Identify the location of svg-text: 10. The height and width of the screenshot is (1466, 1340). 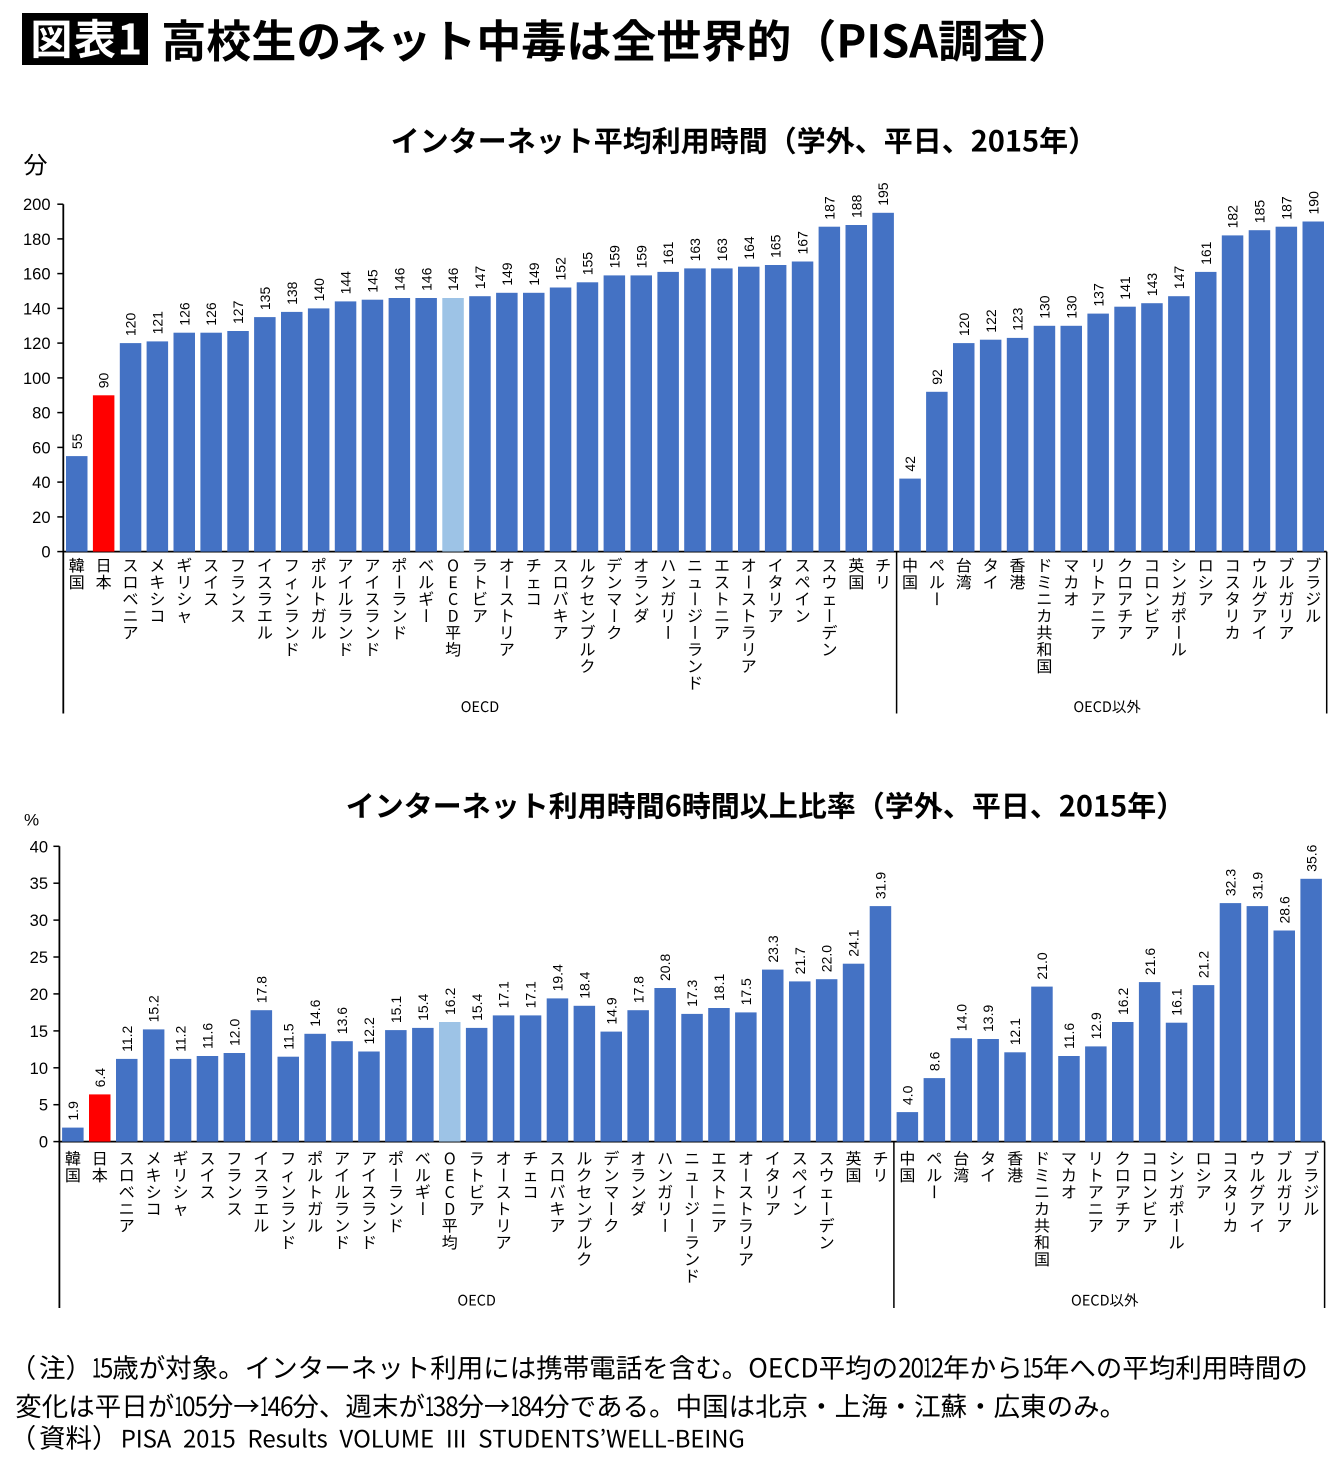
(39, 1069).